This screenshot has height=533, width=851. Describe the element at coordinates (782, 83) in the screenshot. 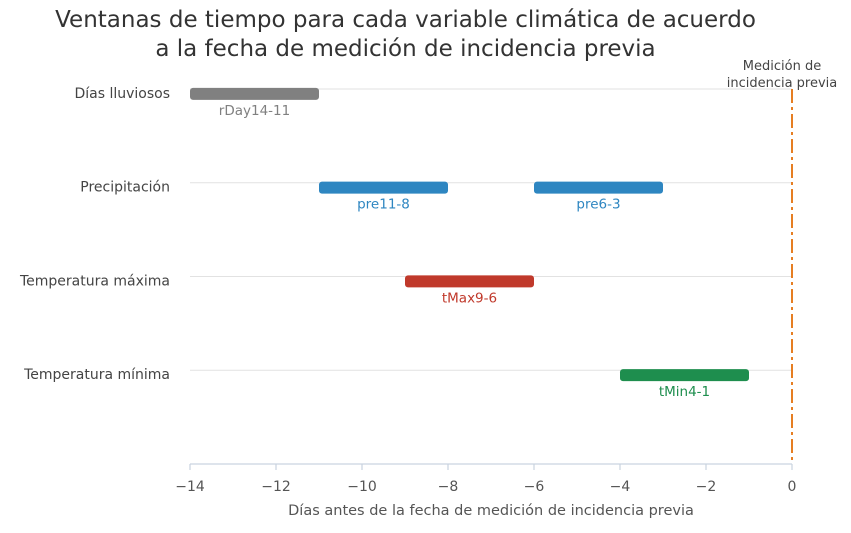

I see `reference-line-label: incidencia previa` at that location.